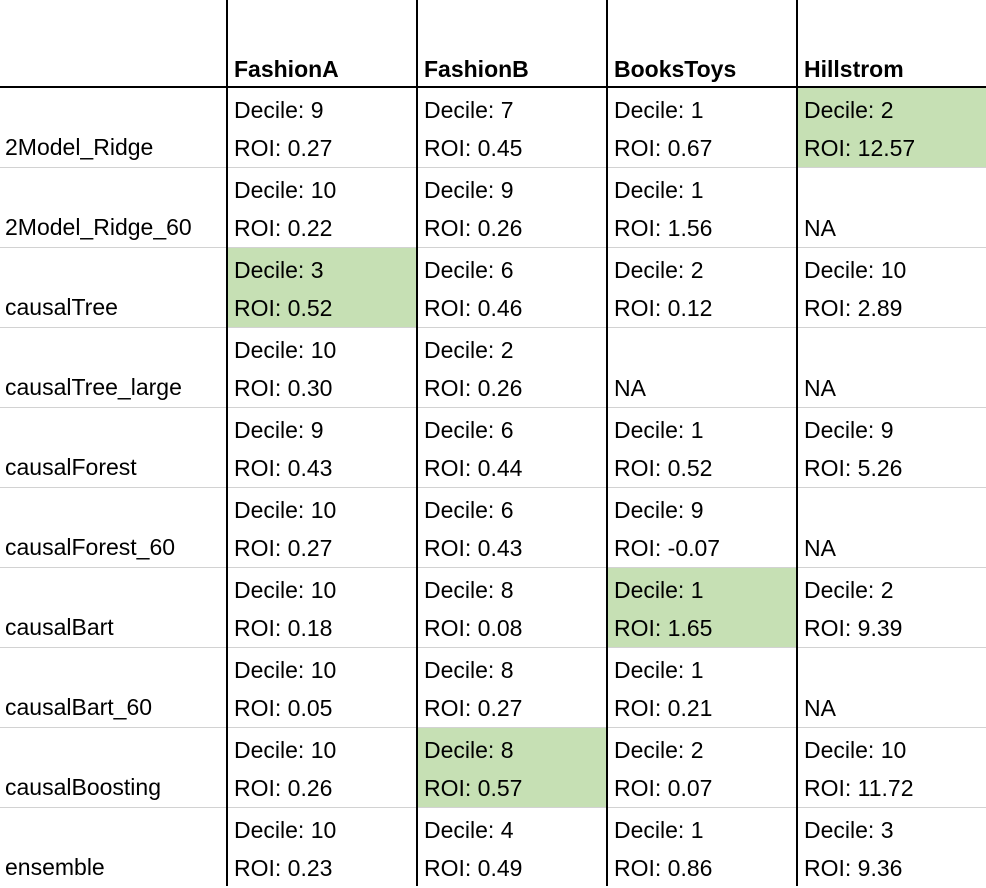  Describe the element at coordinates (286, 69) in the screenshot. I see `column-header: FashionA` at that location.